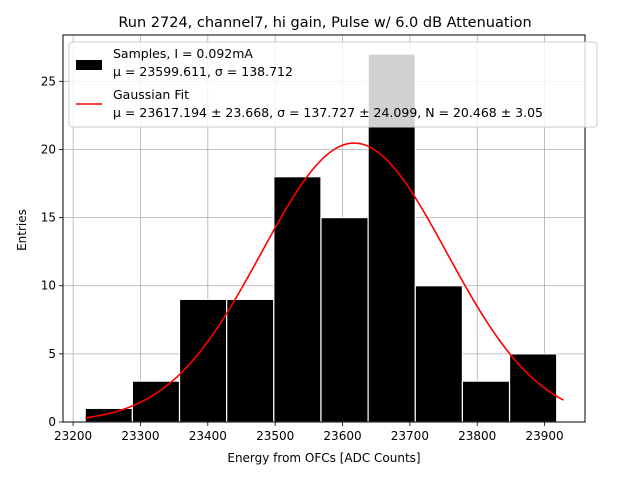  Describe the element at coordinates (477, 436) in the screenshot. I see `x-tick-label: 23800` at that location.